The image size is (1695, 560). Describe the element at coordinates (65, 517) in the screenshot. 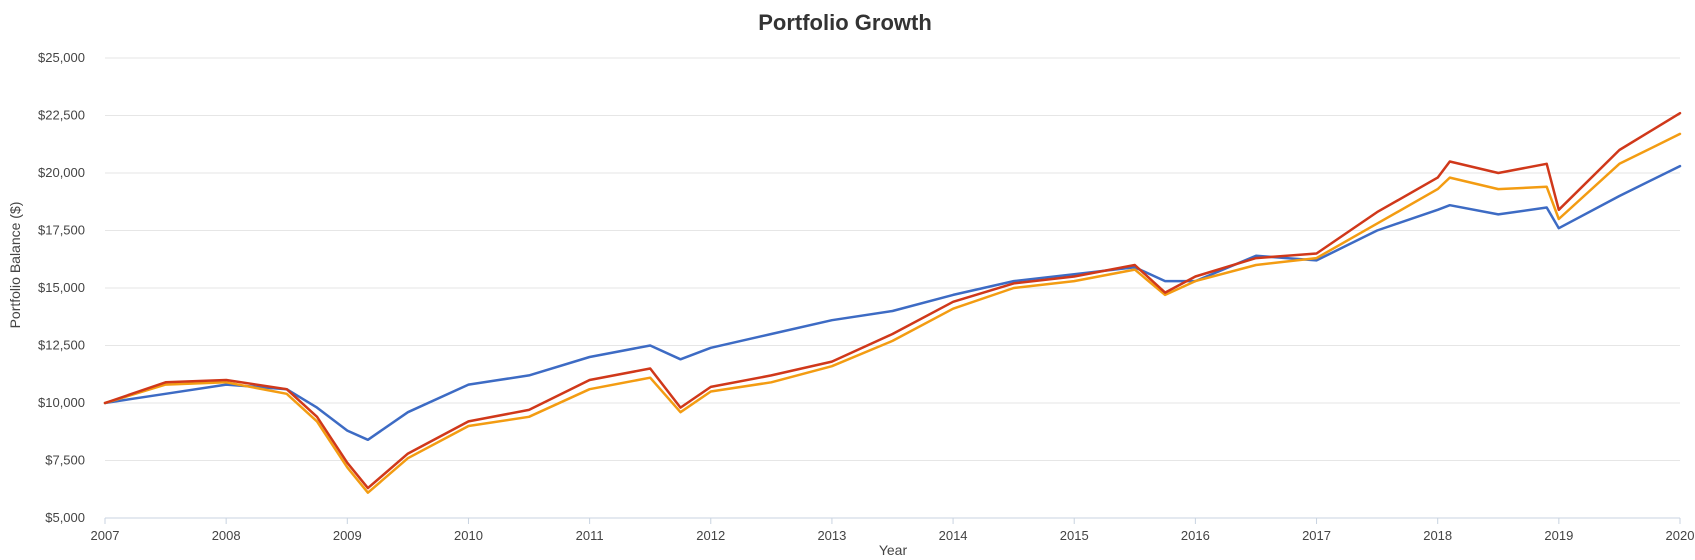

I see `y-tick-label: $5,000` at that location.